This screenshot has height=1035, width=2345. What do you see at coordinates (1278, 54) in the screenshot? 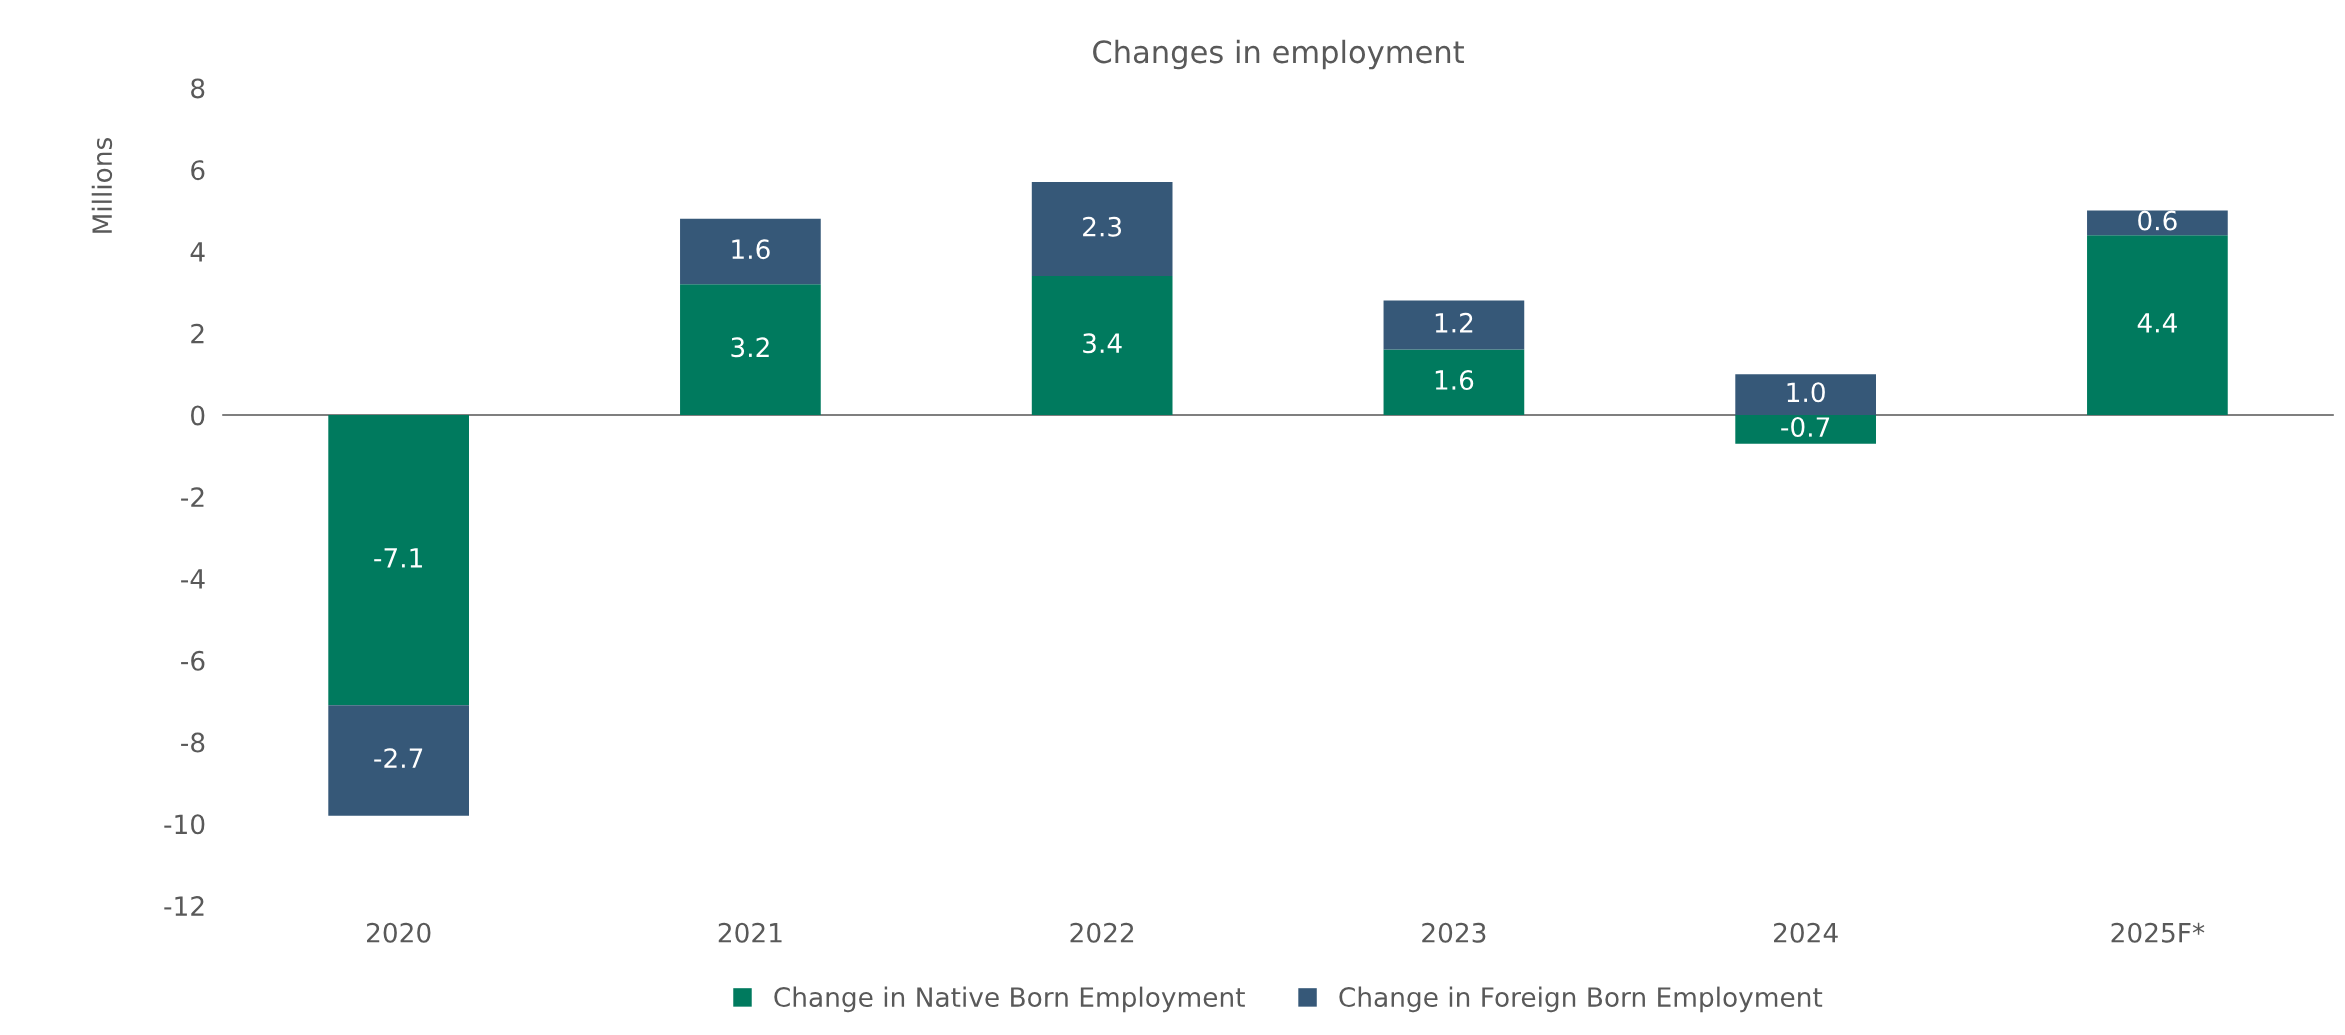
I see `chart-title: Changes in employment` at bounding box center [1278, 54].